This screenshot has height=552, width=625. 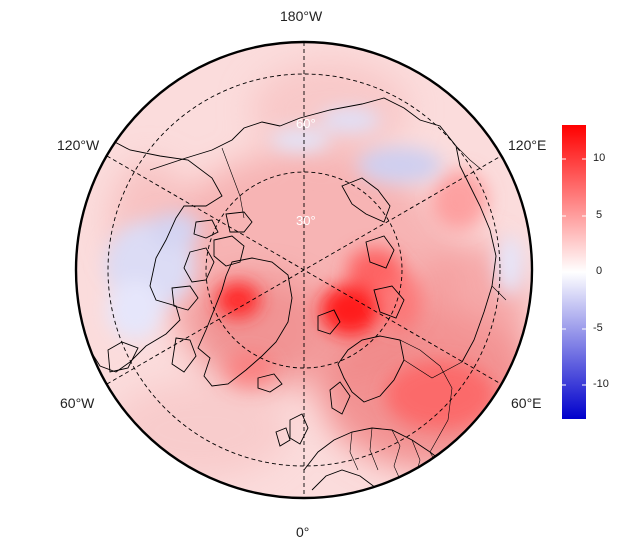 I want to click on colorbar-tick-label: 10, so click(x=599, y=158).